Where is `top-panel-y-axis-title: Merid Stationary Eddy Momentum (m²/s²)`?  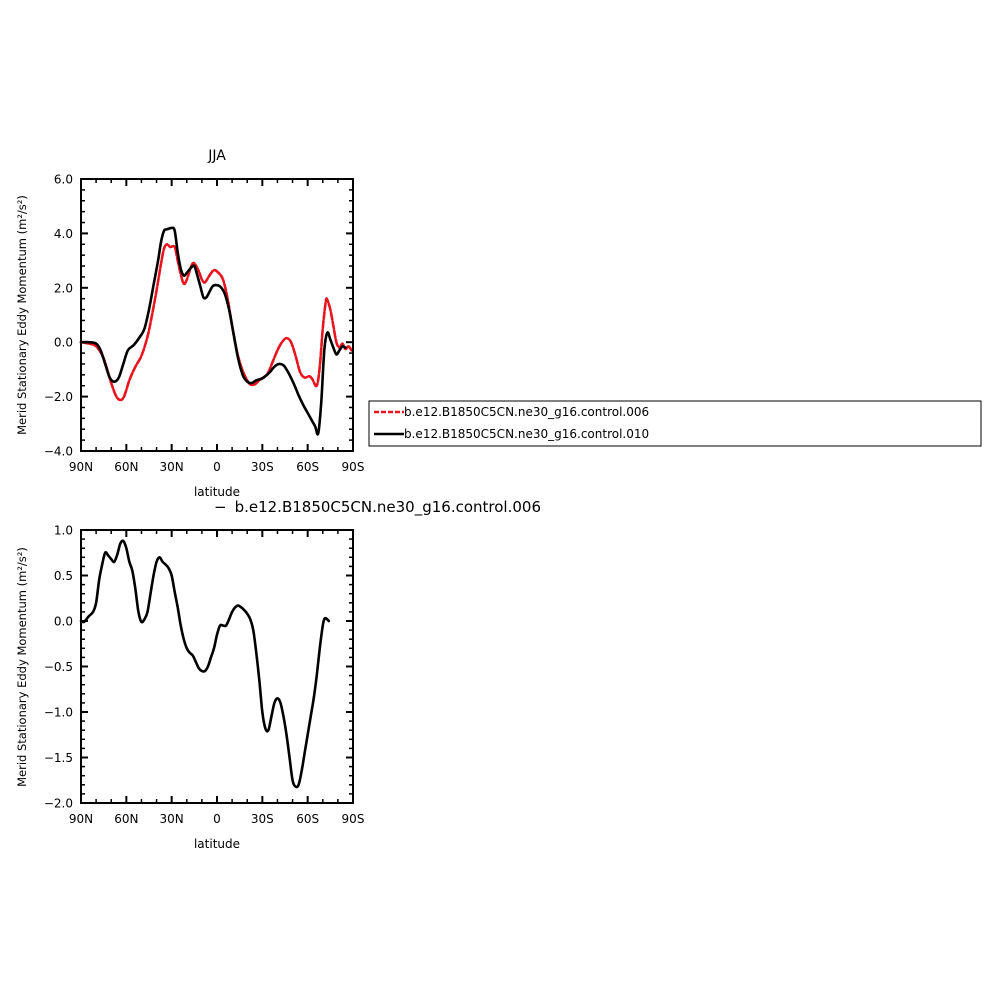 top-panel-y-axis-title: Merid Stationary Eddy Momentum (m²/s²) is located at coordinates (22, 315).